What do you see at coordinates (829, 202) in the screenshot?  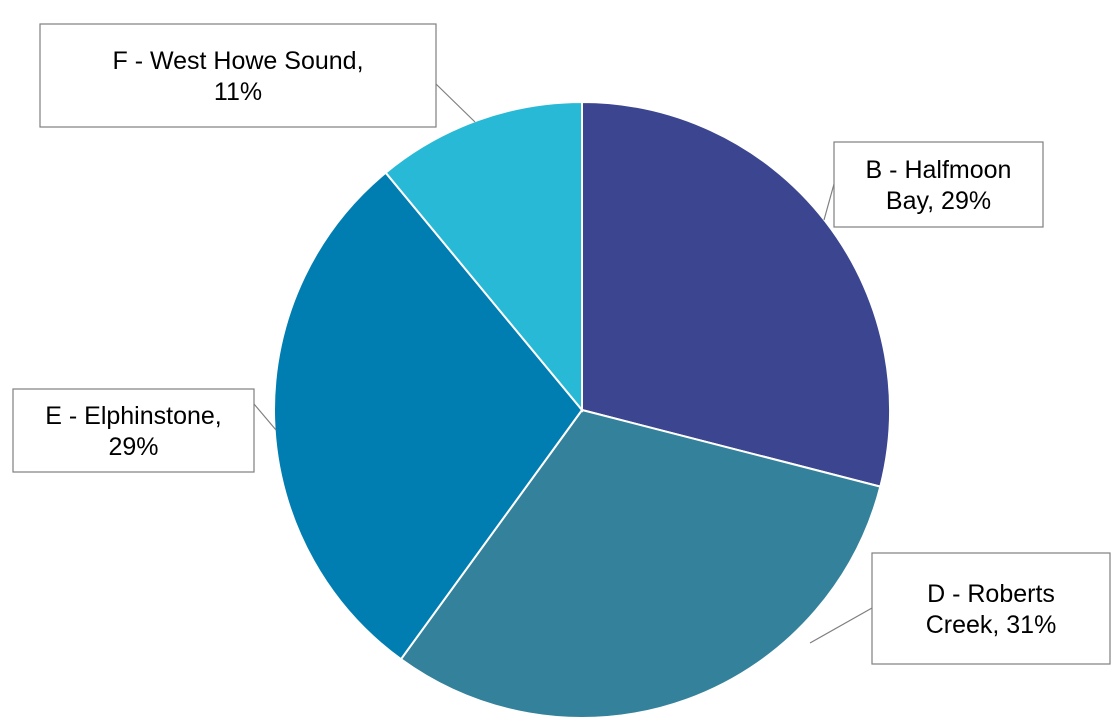 I see `leader-line-b-halfmoon-bay` at bounding box center [829, 202].